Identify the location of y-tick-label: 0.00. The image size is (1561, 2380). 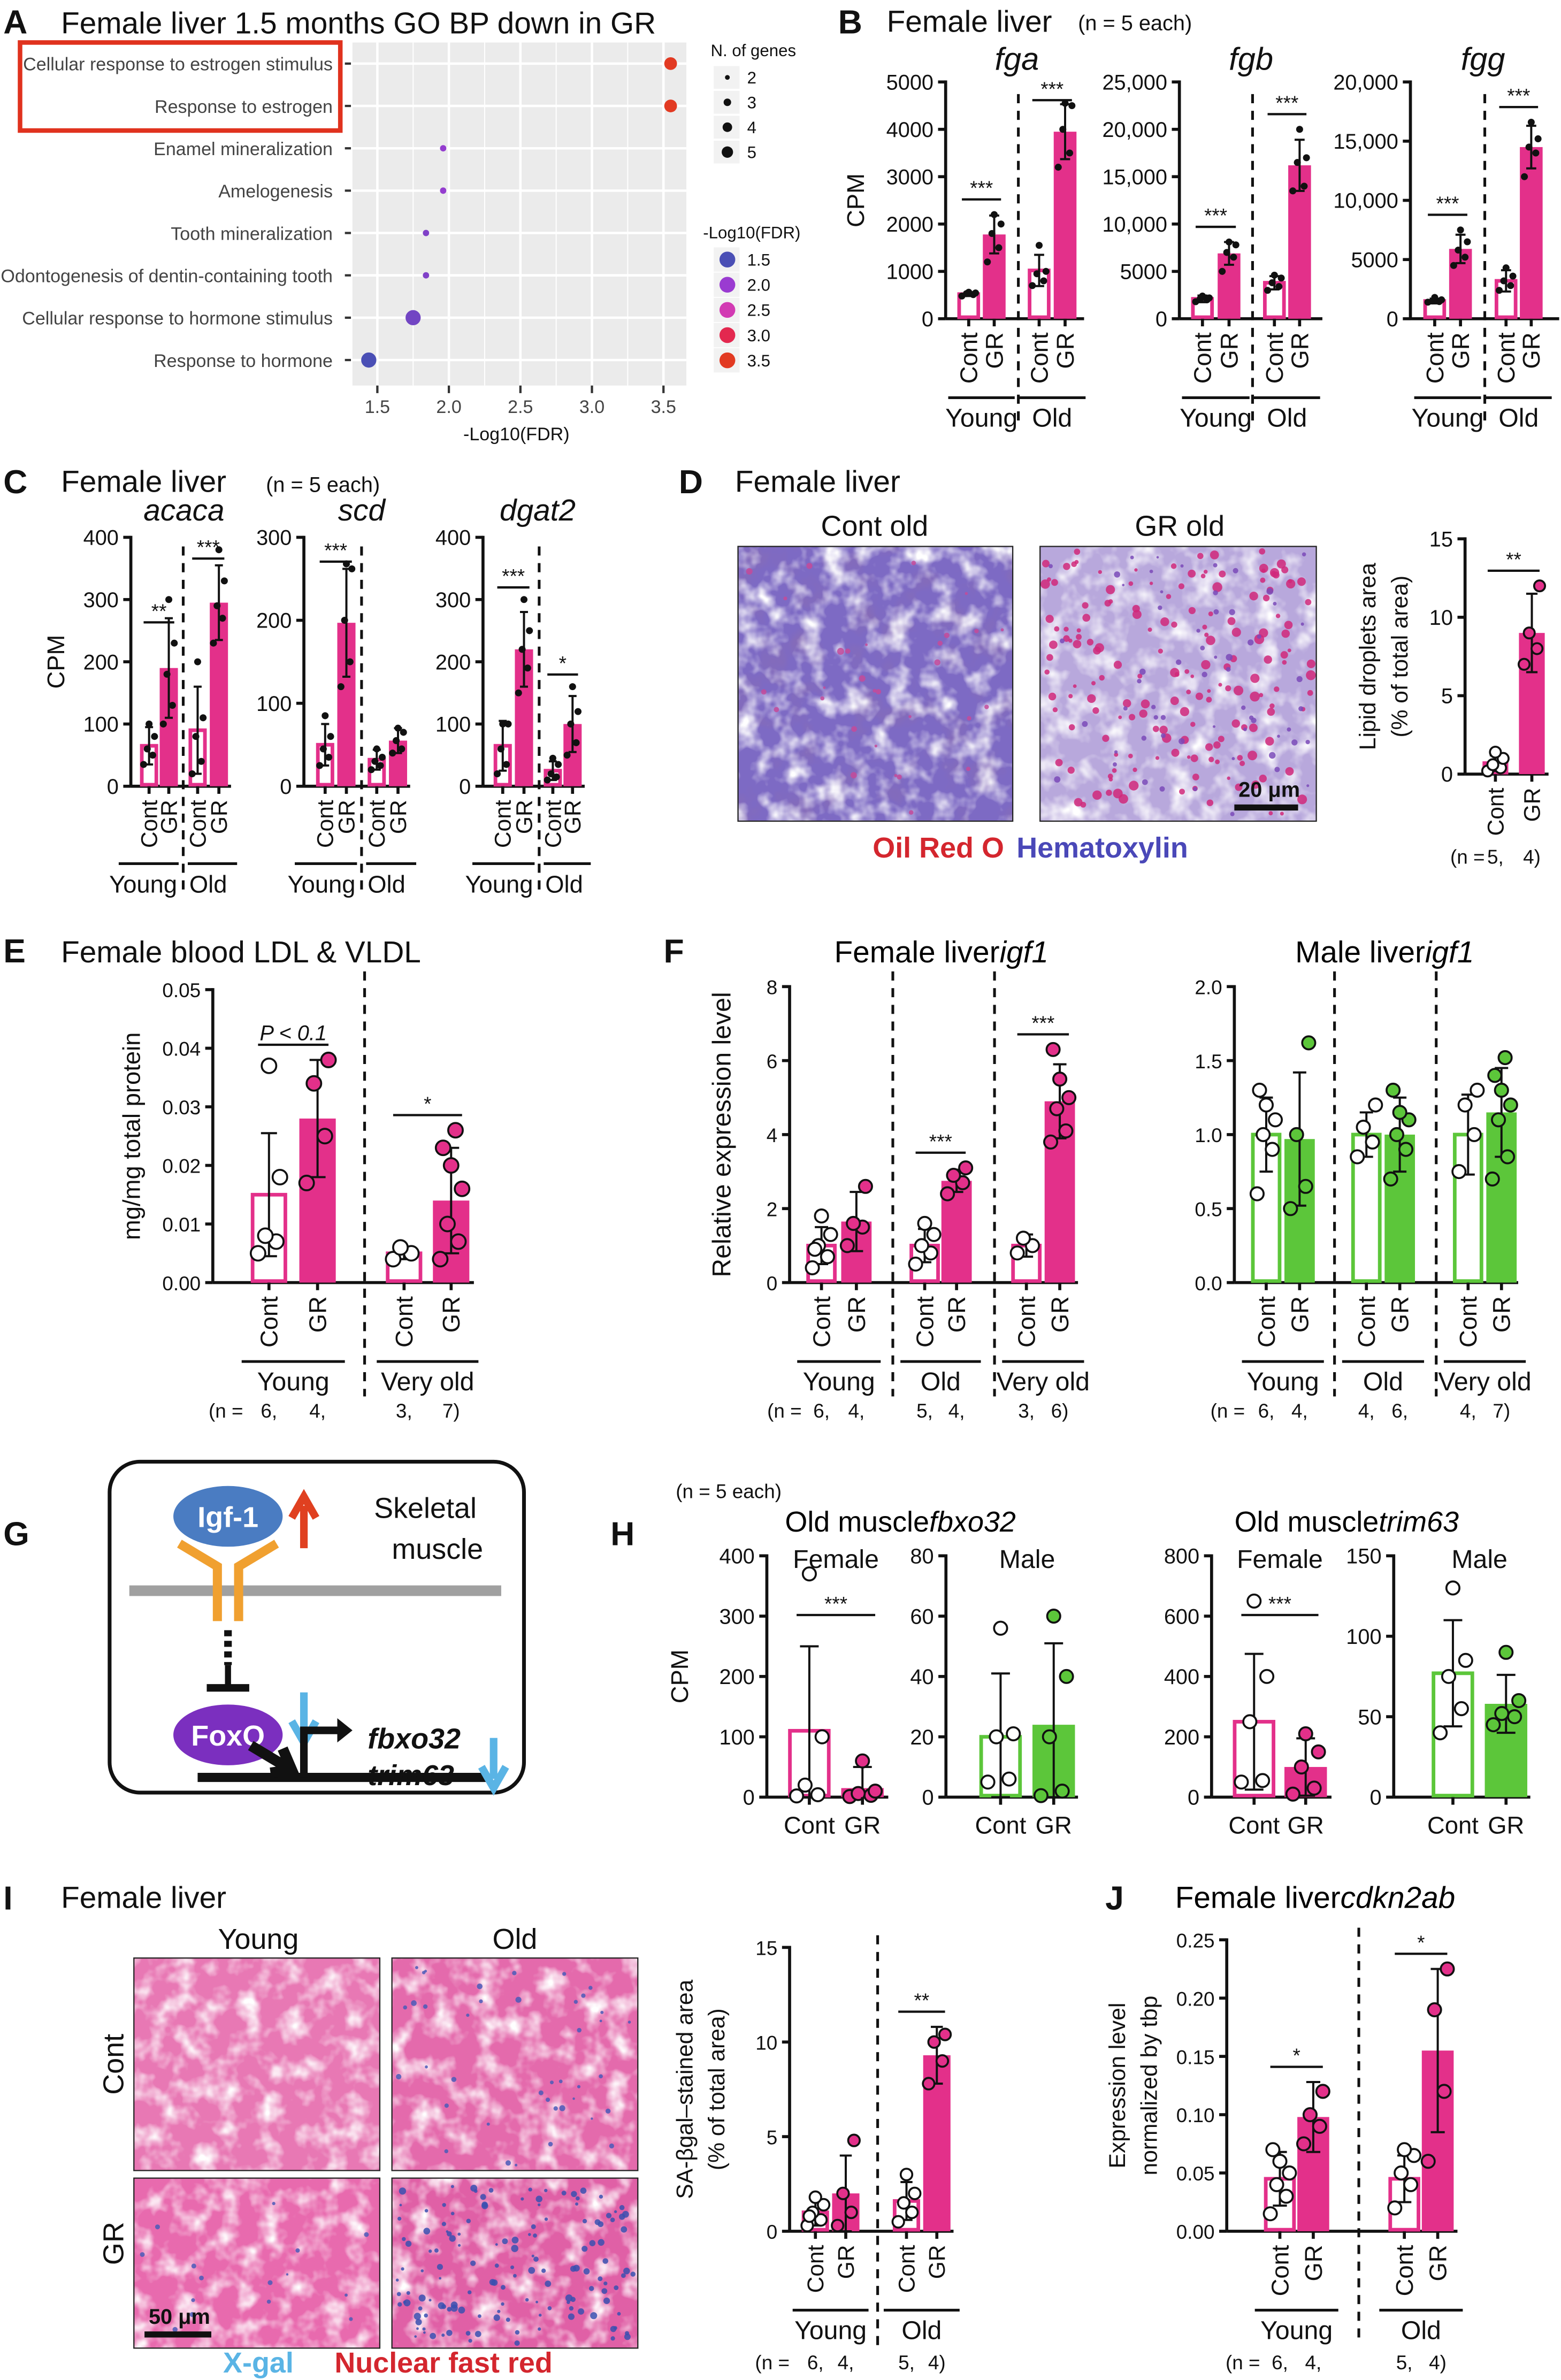
(181, 1284).